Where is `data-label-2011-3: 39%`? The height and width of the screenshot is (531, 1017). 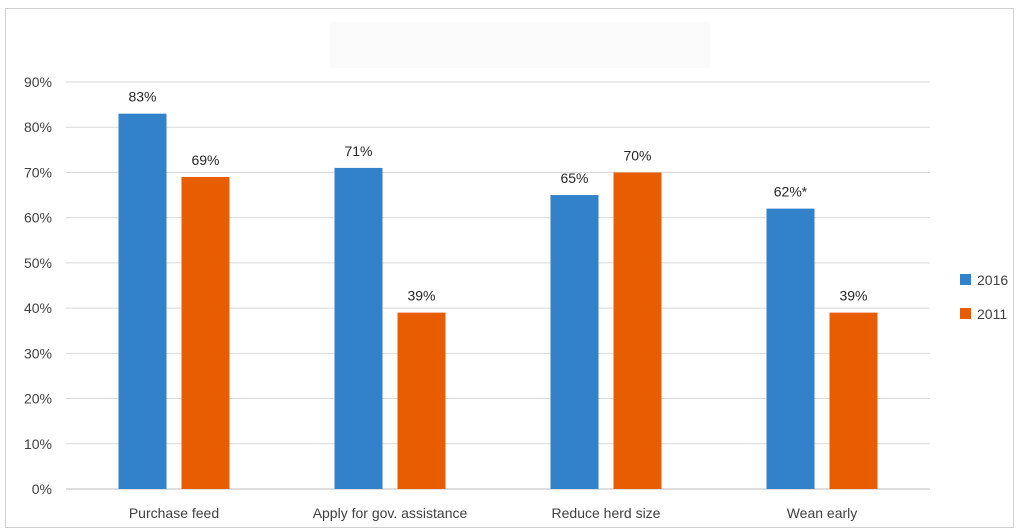
data-label-2011-3: 39% is located at coordinates (853, 296).